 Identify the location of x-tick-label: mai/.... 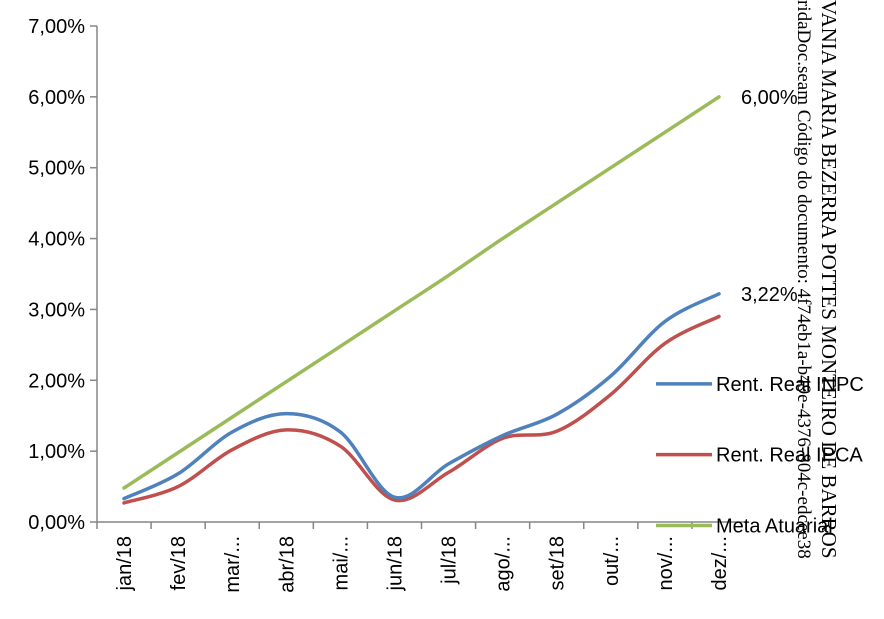
(341, 563).